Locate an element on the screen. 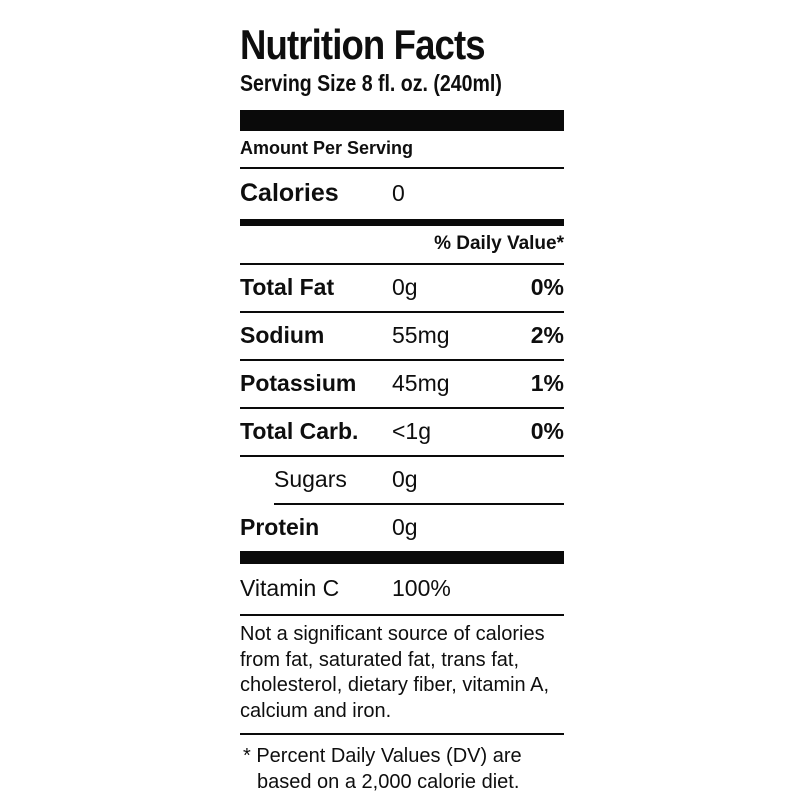  vitamin-value: 100% is located at coordinates (421, 588).